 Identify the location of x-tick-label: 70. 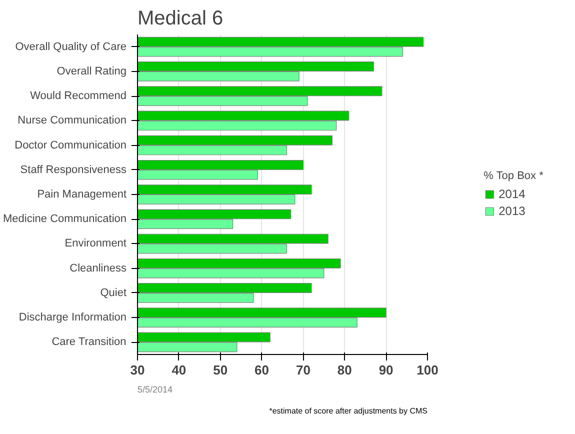
(303, 370).